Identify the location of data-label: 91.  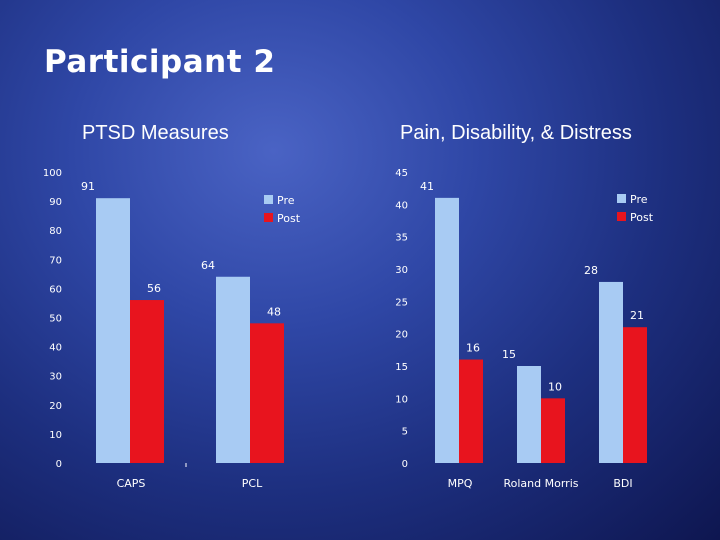
(88, 186).